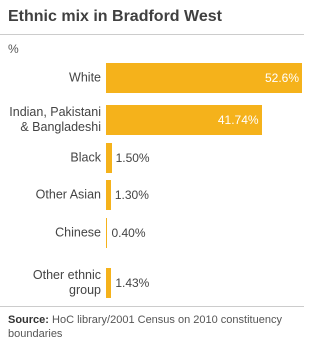 Image resolution: width=320 pixels, height=346 pixels. I want to click on value-label: 1.30%, so click(131, 195).